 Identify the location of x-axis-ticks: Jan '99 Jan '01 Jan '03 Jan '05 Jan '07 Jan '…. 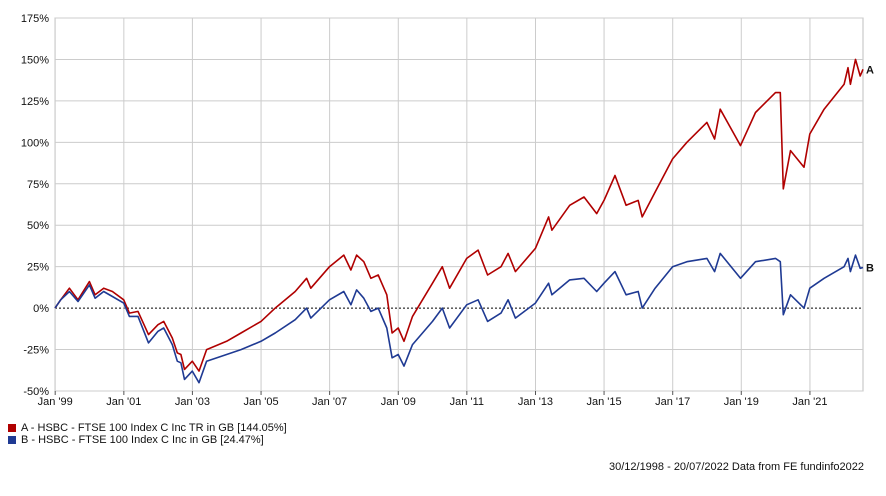
(433, 399).